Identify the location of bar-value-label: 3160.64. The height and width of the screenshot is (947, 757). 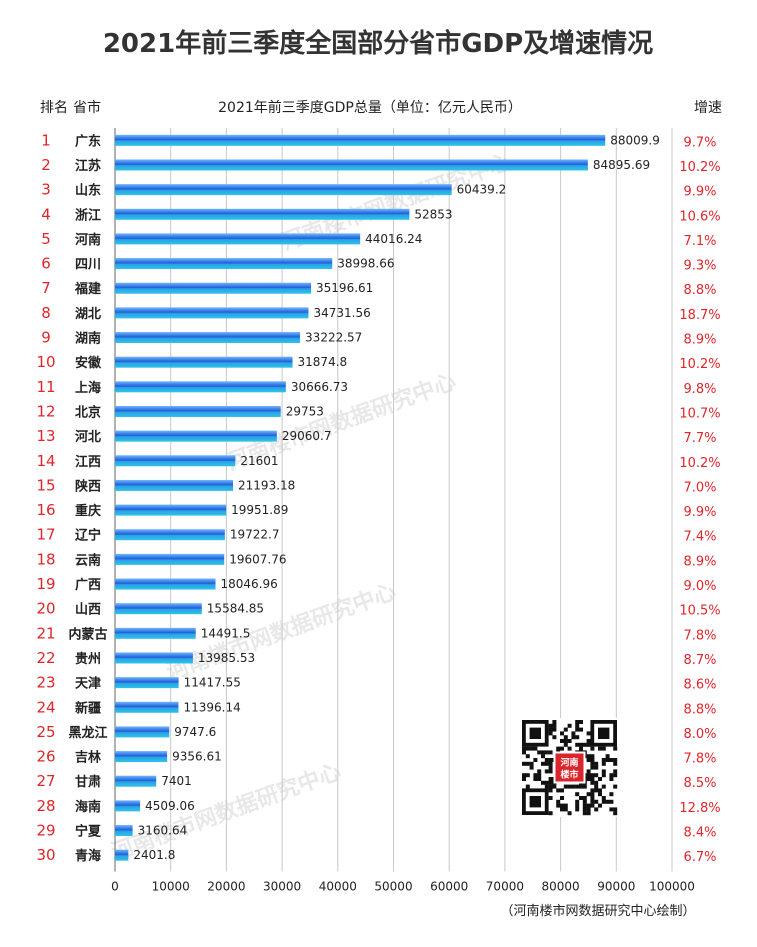
(163, 831).